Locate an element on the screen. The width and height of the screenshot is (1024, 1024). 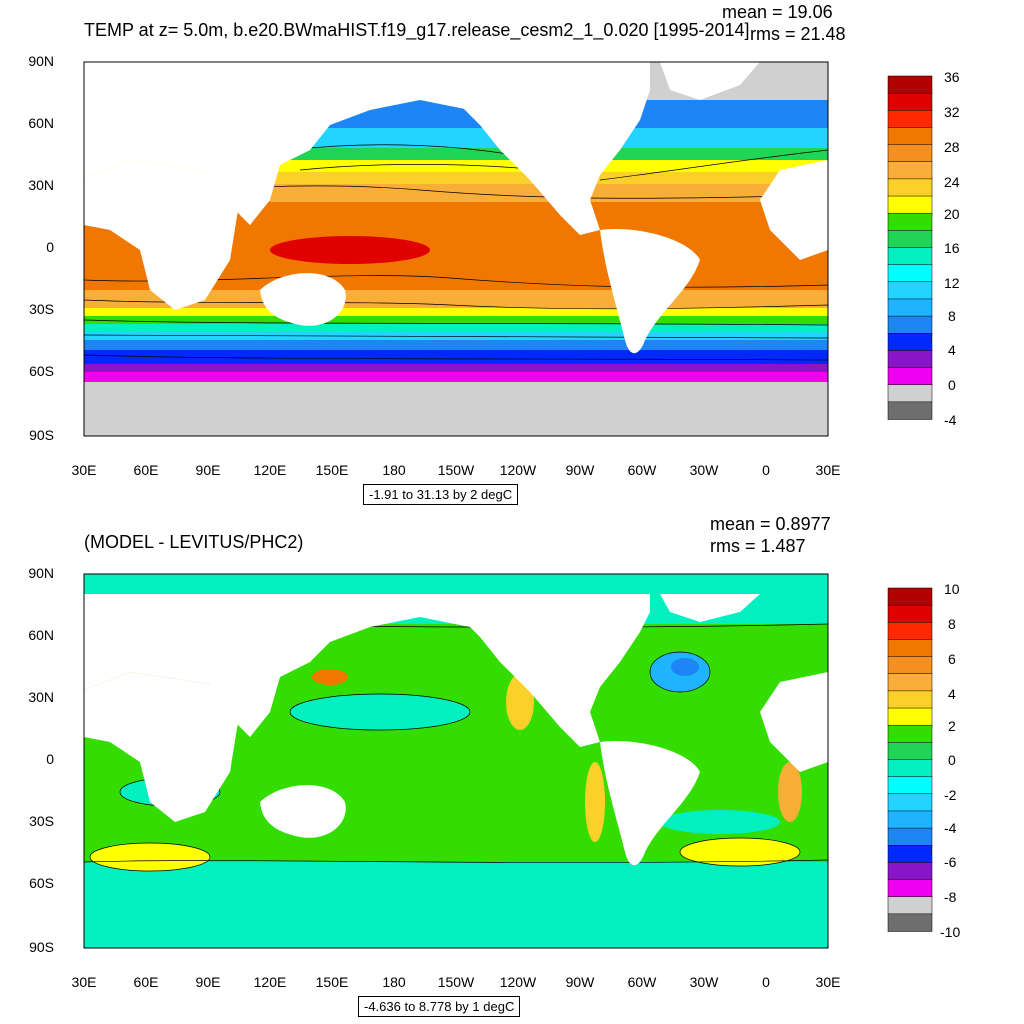
range-box: -1.91 to 31.13 by 2 degC is located at coordinates (441, 494).